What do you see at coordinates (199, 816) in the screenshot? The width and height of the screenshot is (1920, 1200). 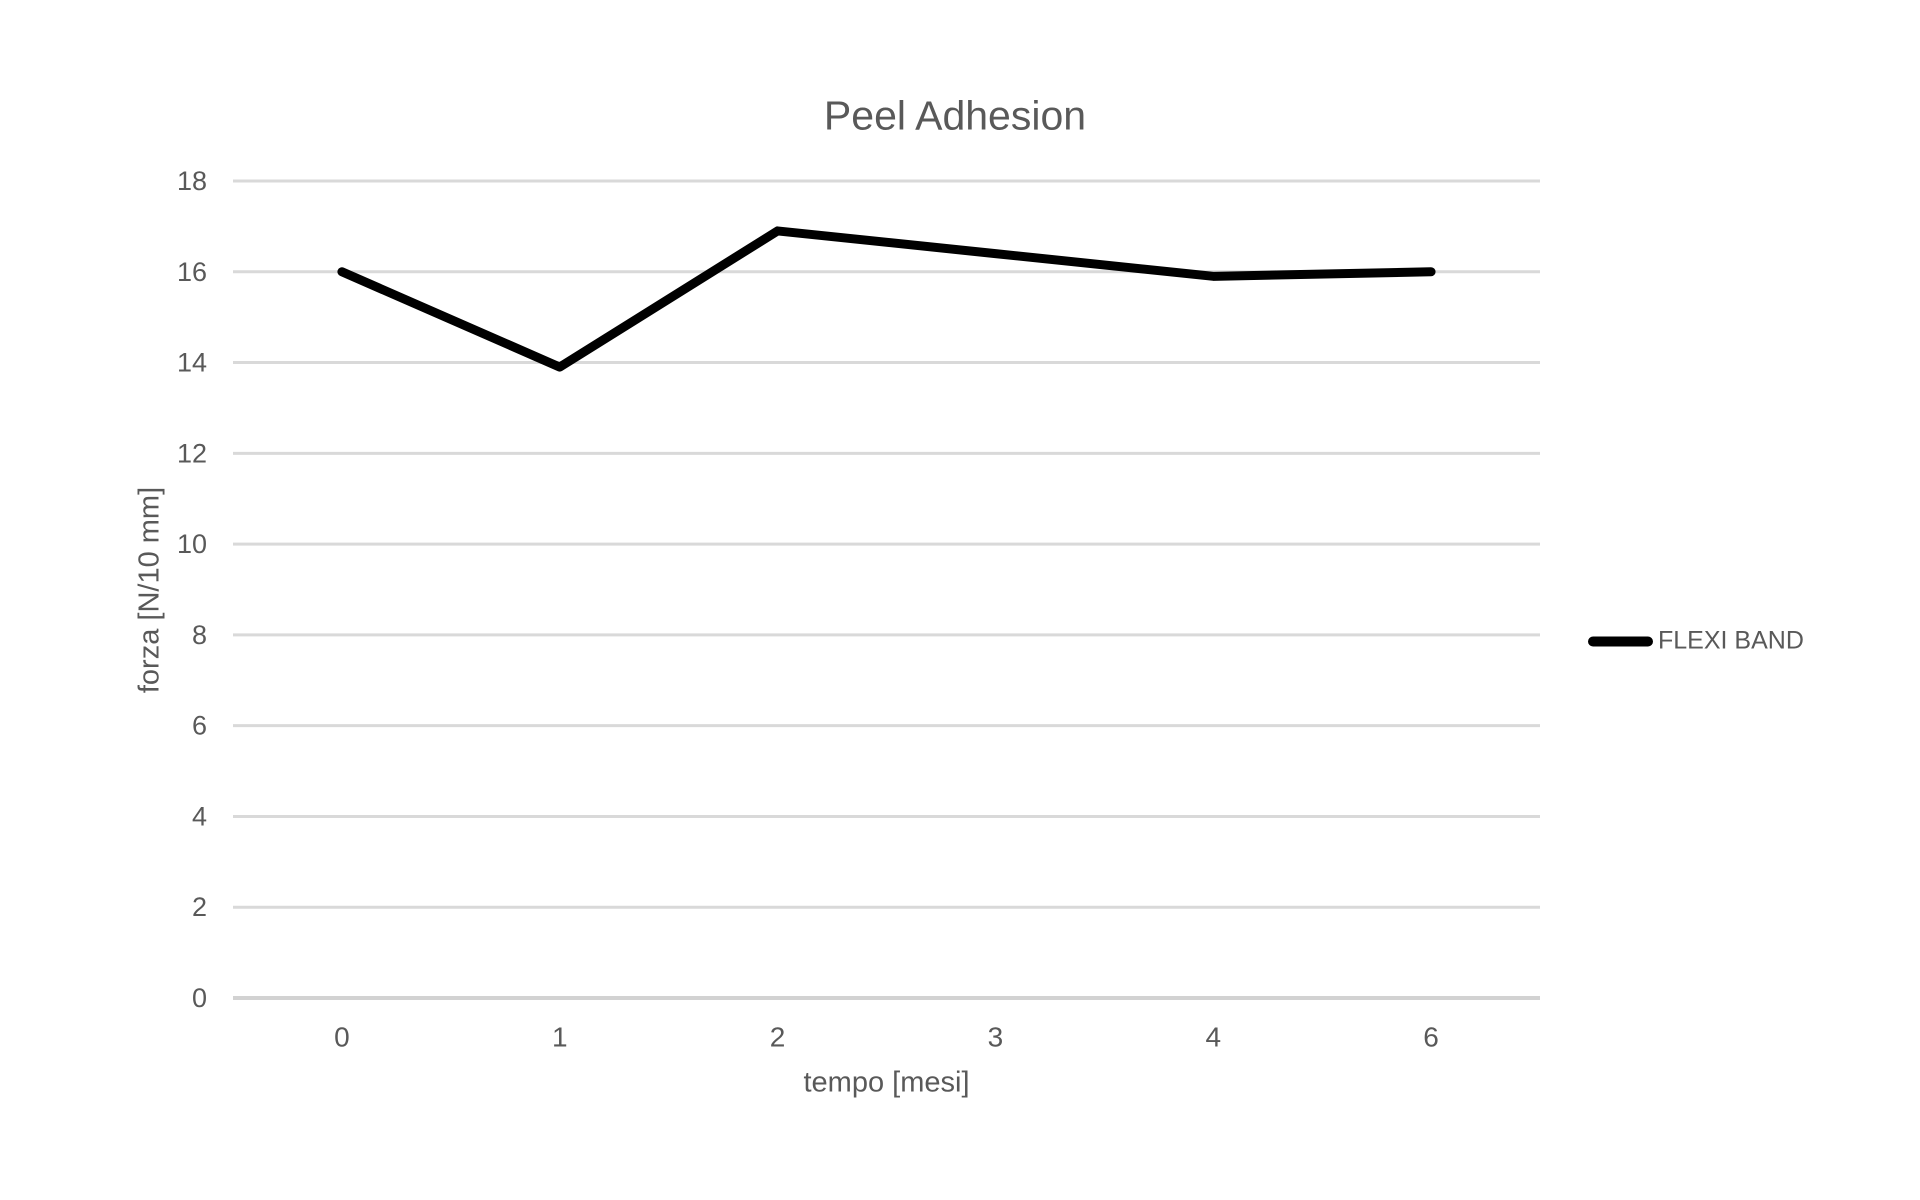 I see `y-tick-label: 4` at bounding box center [199, 816].